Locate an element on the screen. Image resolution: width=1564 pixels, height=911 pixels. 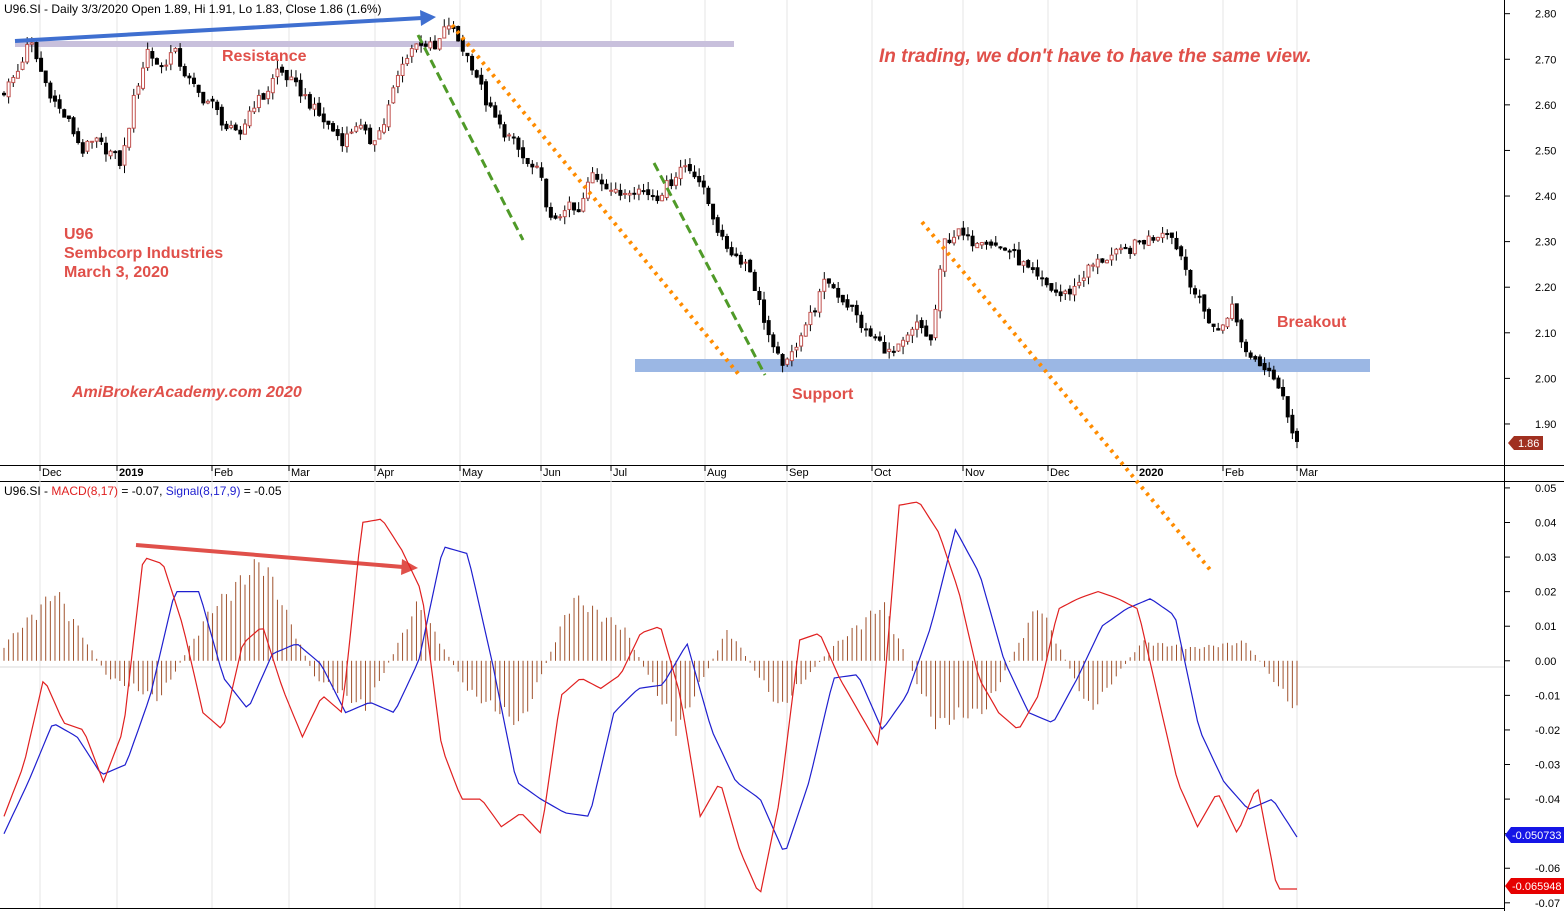
resistance-band is located at coordinates (374, 44).